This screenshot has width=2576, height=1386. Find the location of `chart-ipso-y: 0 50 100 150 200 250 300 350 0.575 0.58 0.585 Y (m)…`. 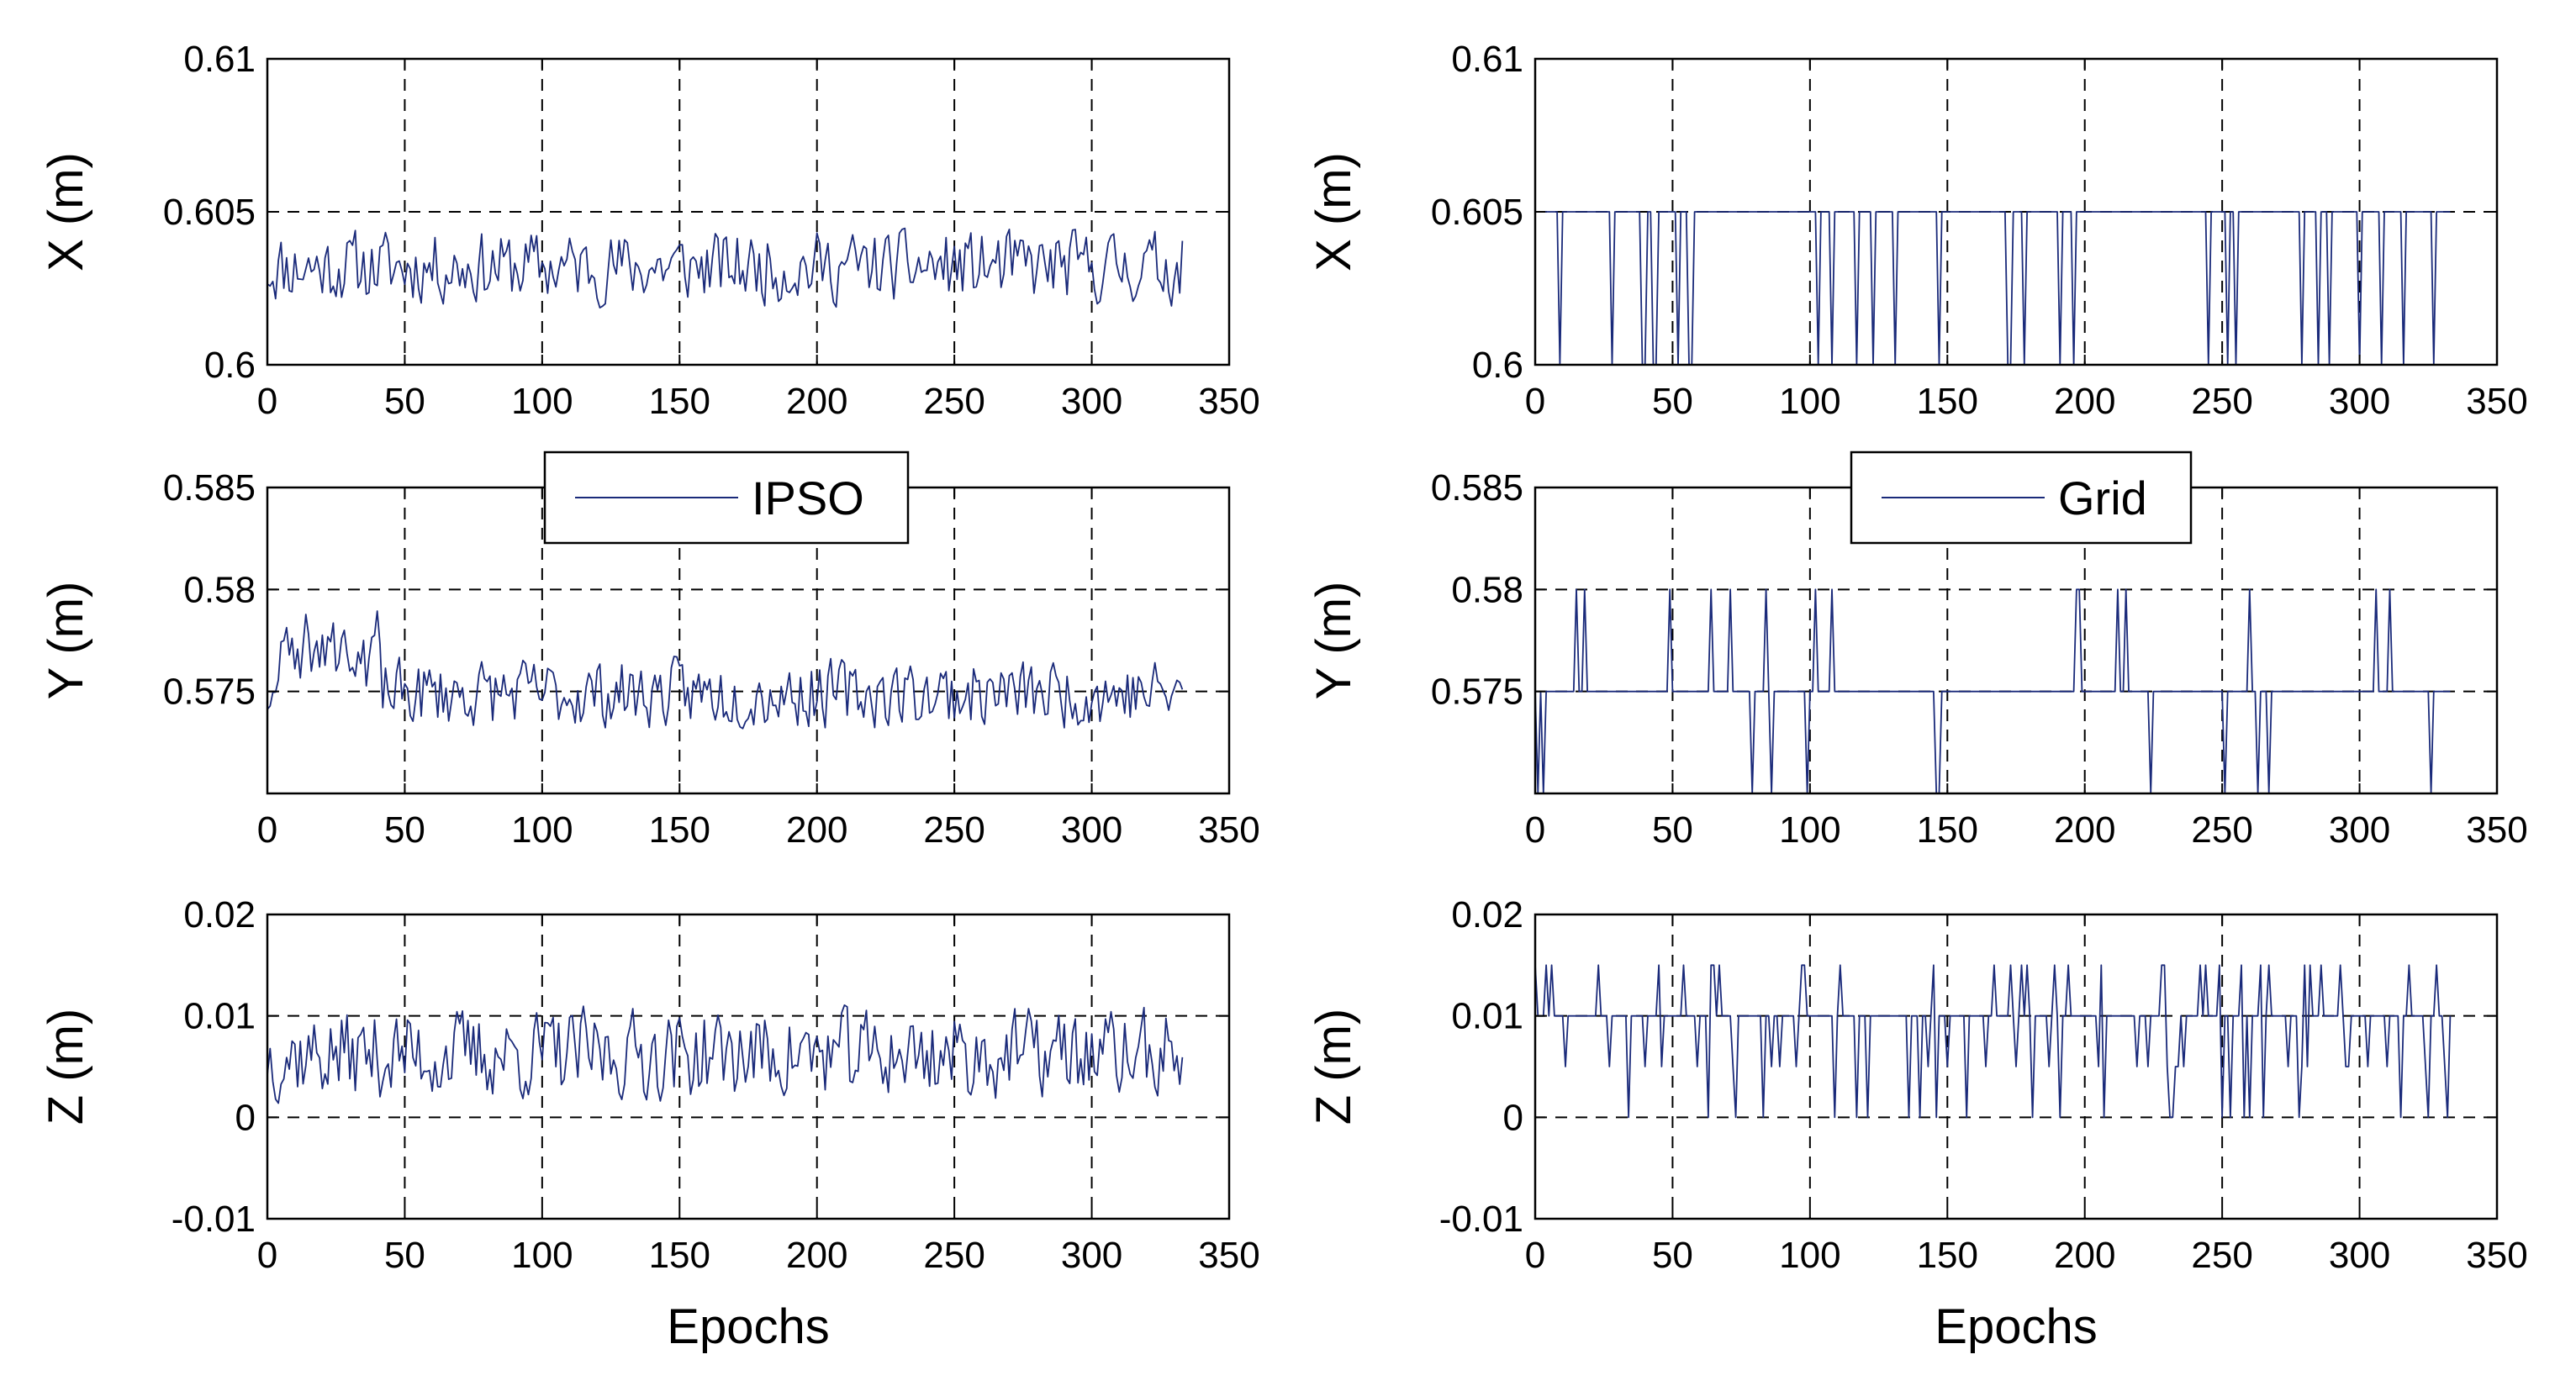

chart-ipso-y: 0 50 100 150 200 250 300 350 0.575 0.58 0.585 Y (m)… is located at coordinates (649, 651).